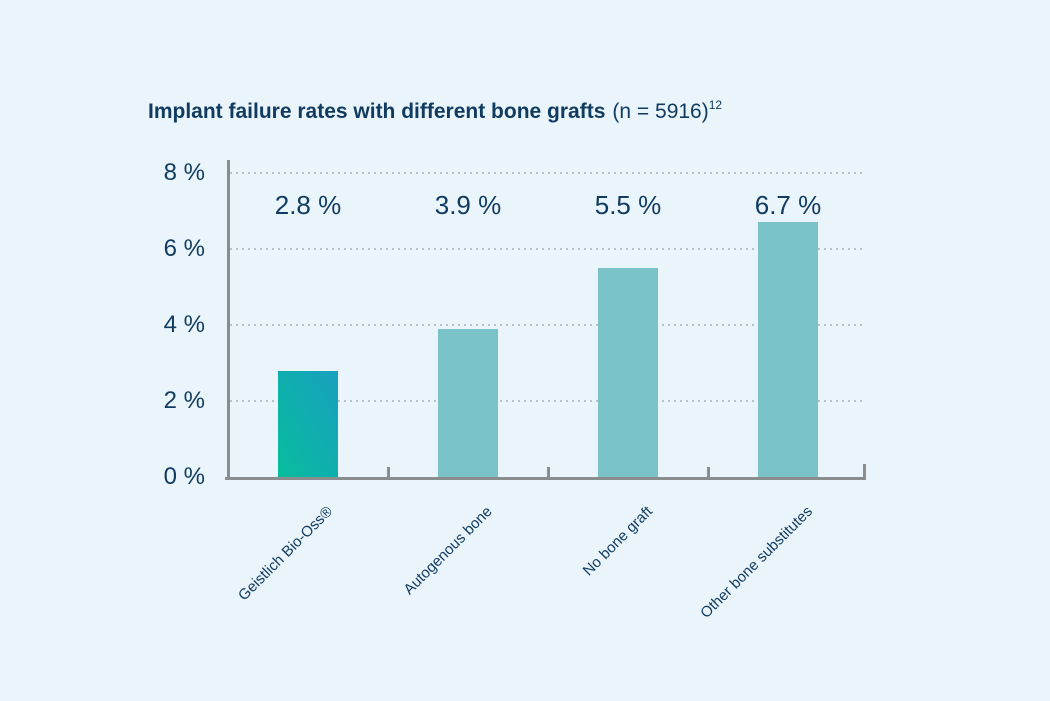 The image size is (1050, 701). I want to click on bar-value-label: 5.5 %, so click(628, 205).